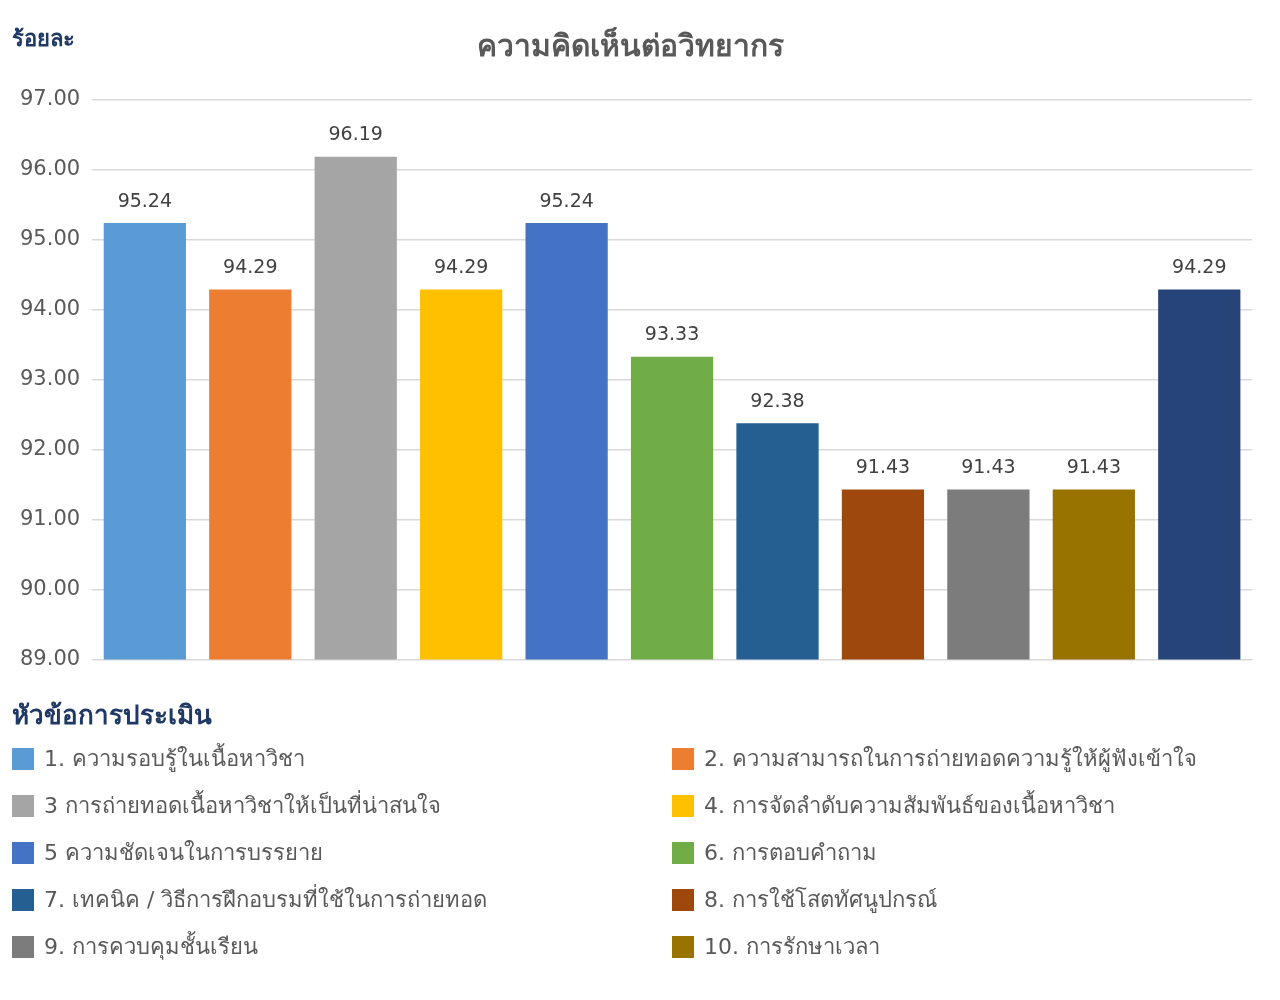  What do you see at coordinates (266, 898) in the screenshot?
I see `legend-label: 7. เทคนิค / วิธีการฝึกอบรมที่ใช้ในการถ่ายทอด` at bounding box center [266, 898].